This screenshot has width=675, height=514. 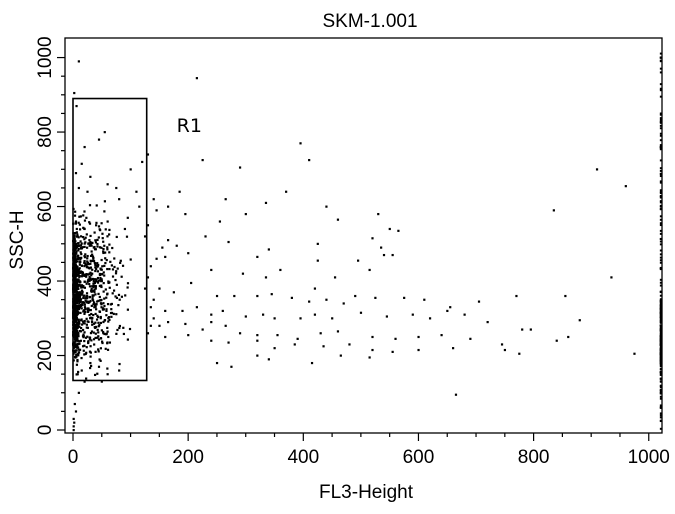 What do you see at coordinates (45, 281) in the screenshot?
I see `y-tick-label: 400` at bounding box center [45, 281].